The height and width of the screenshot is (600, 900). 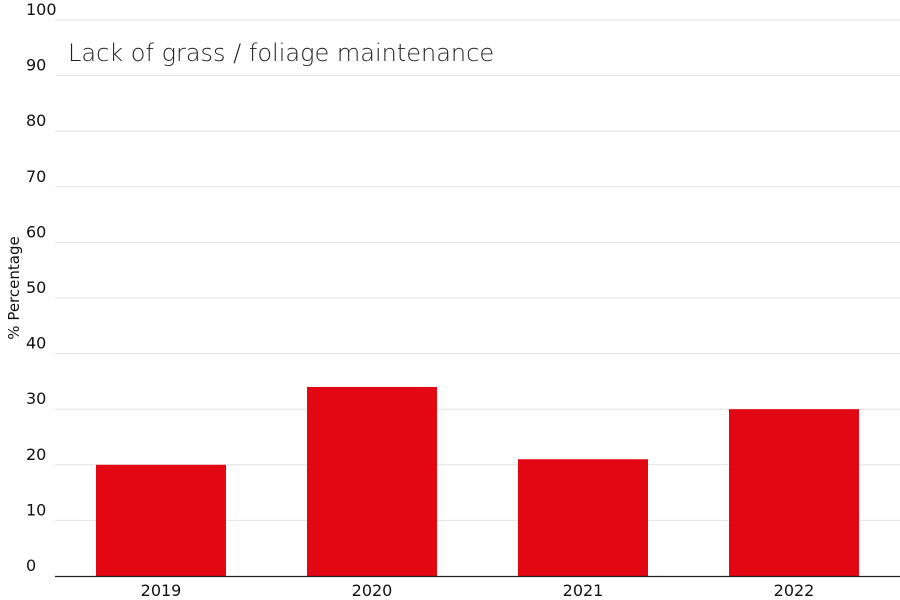 What do you see at coordinates (372, 481) in the screenshot?
I see `bar-2020` at bounding box center [372, 481].